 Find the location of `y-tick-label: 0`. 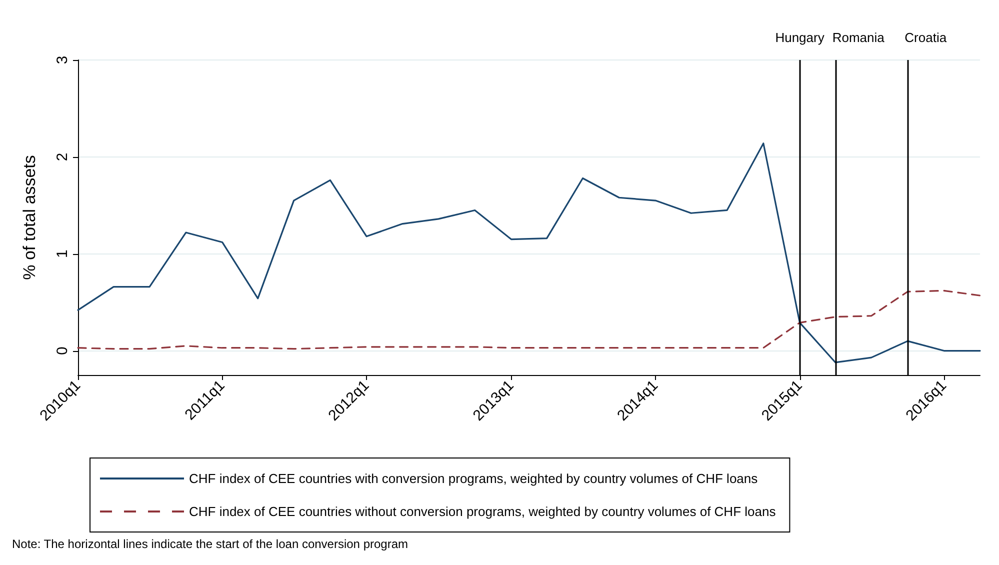

y-tick-label: 0 is located at coordinates (62, 350).